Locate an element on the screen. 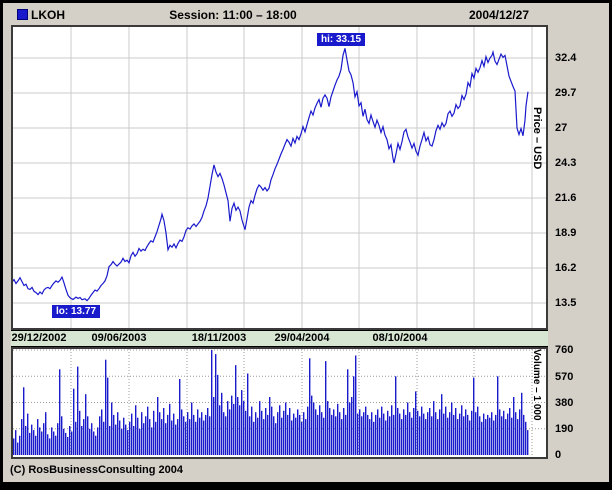 The image size is (612, 490). high-value-badge: hi: 33.15 is located at coordinates (341, 39).